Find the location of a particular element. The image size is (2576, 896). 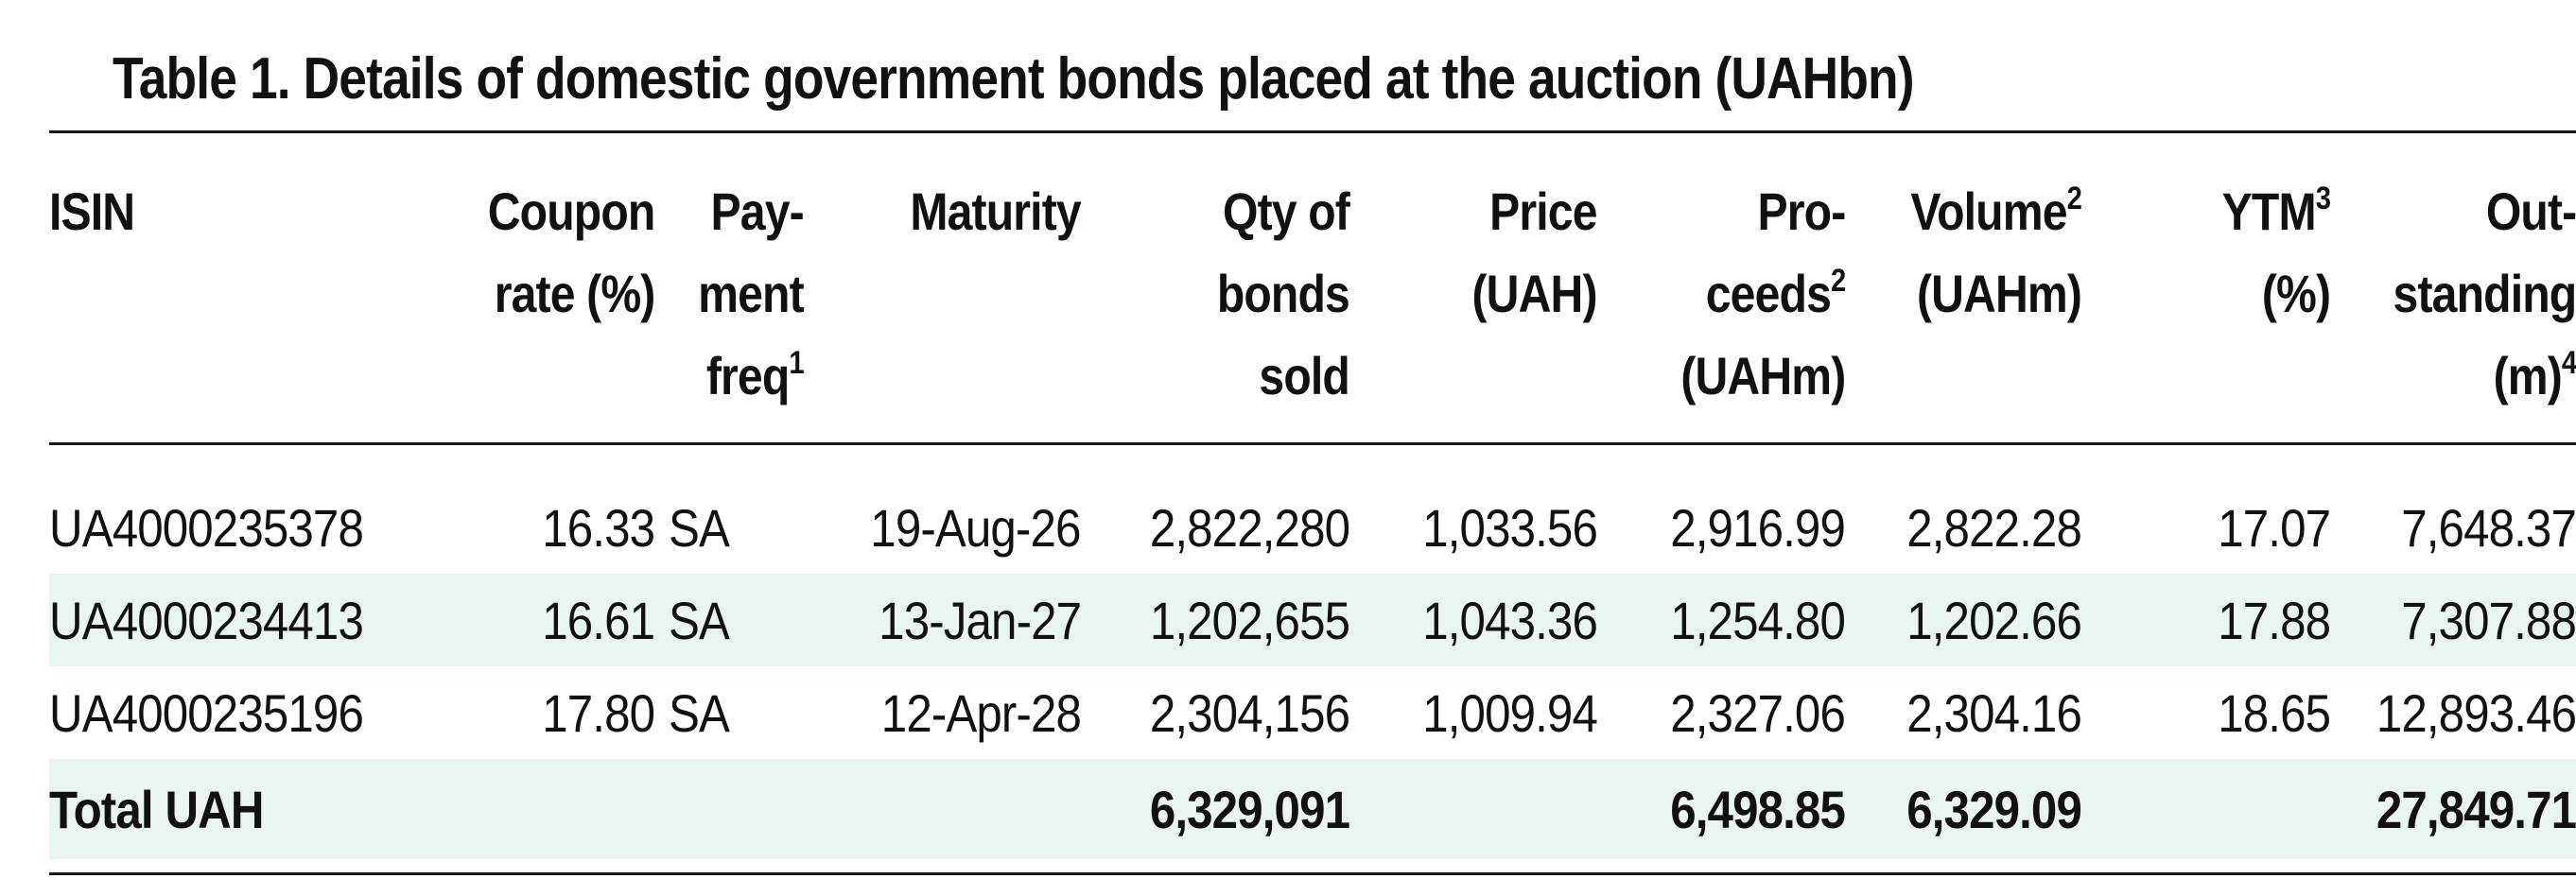

header-ytm: YTM3 (%) is located at coordinates (2276, 252).